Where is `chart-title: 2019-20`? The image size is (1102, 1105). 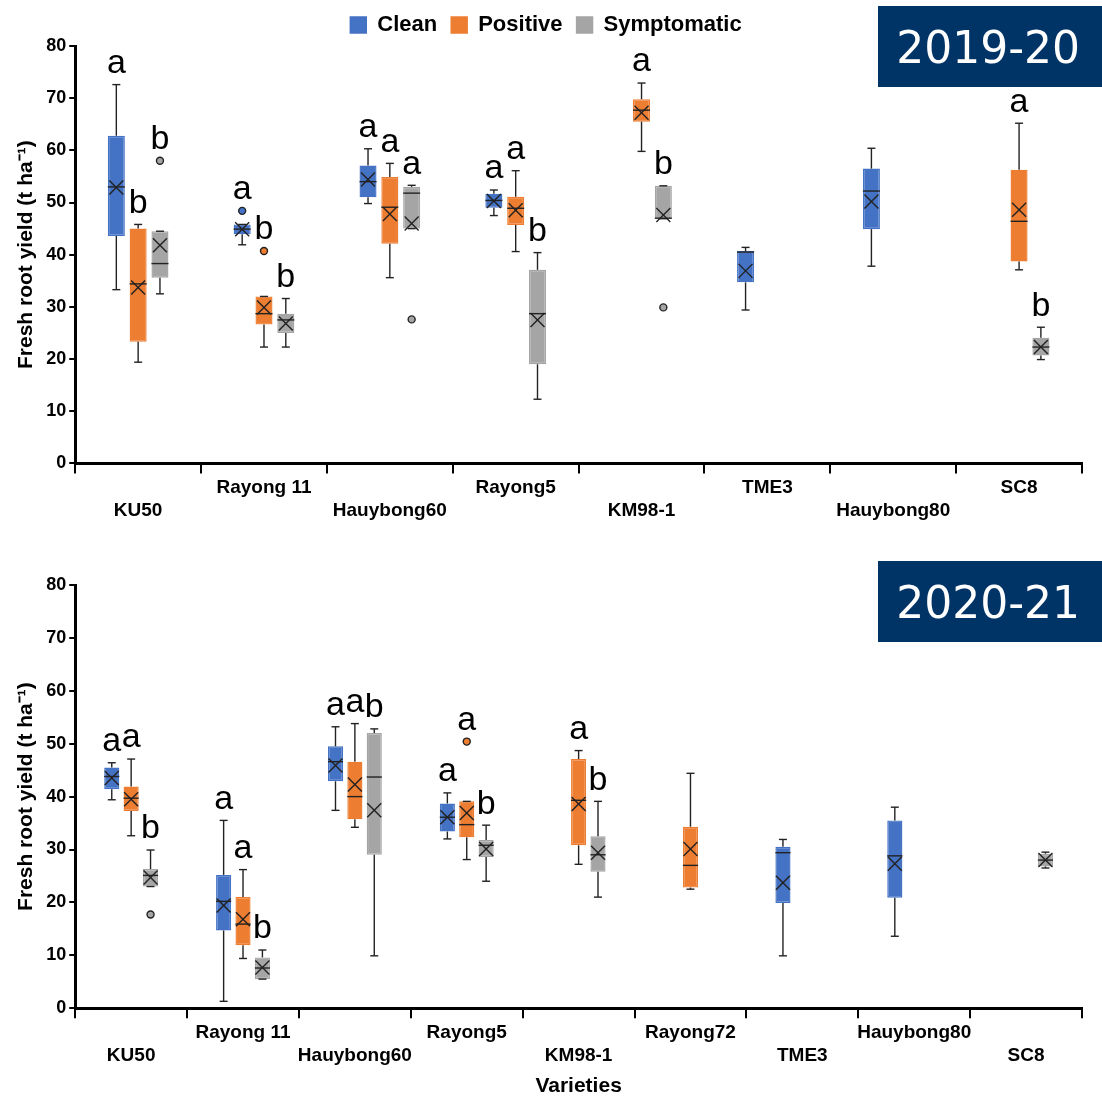 chart-title: 2019-20 is located at coordinates (988, 47).